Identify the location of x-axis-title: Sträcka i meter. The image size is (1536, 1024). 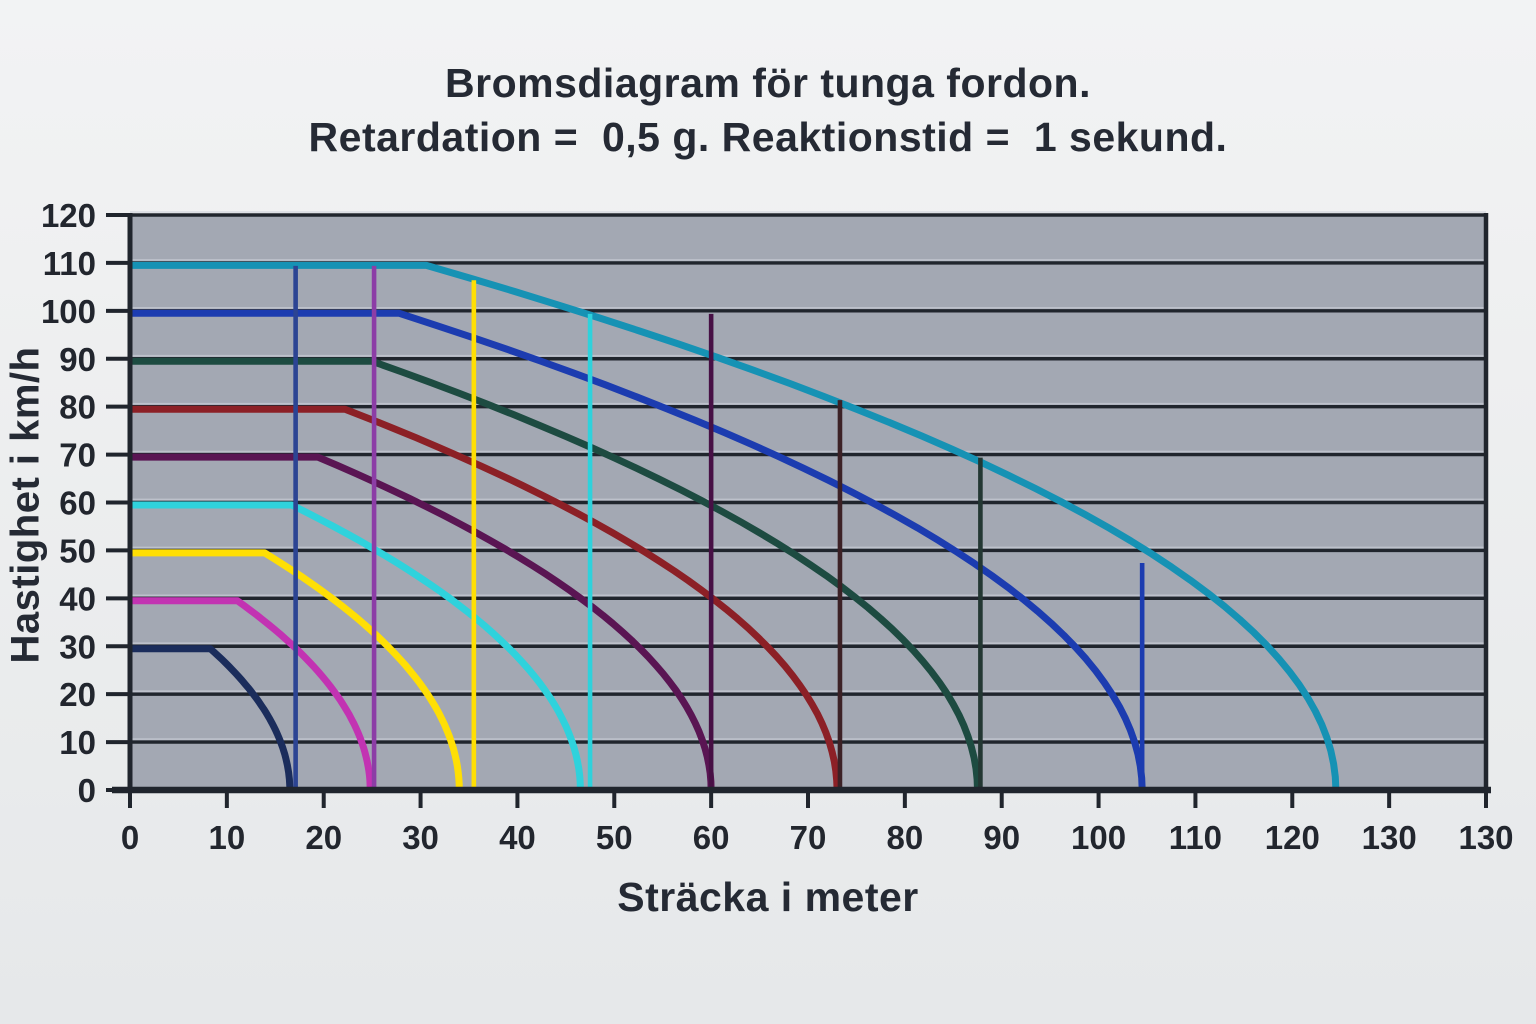
(768, 897).